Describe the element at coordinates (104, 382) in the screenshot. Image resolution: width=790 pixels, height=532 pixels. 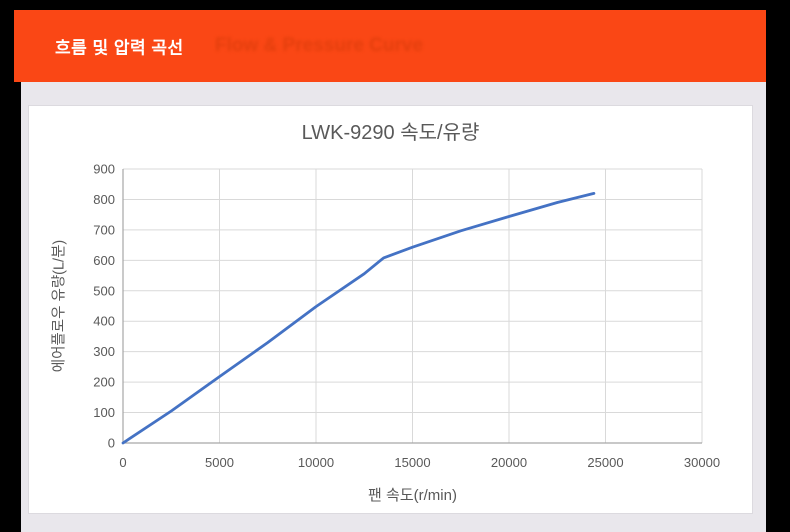
I see `svg-text: 200` at that location.